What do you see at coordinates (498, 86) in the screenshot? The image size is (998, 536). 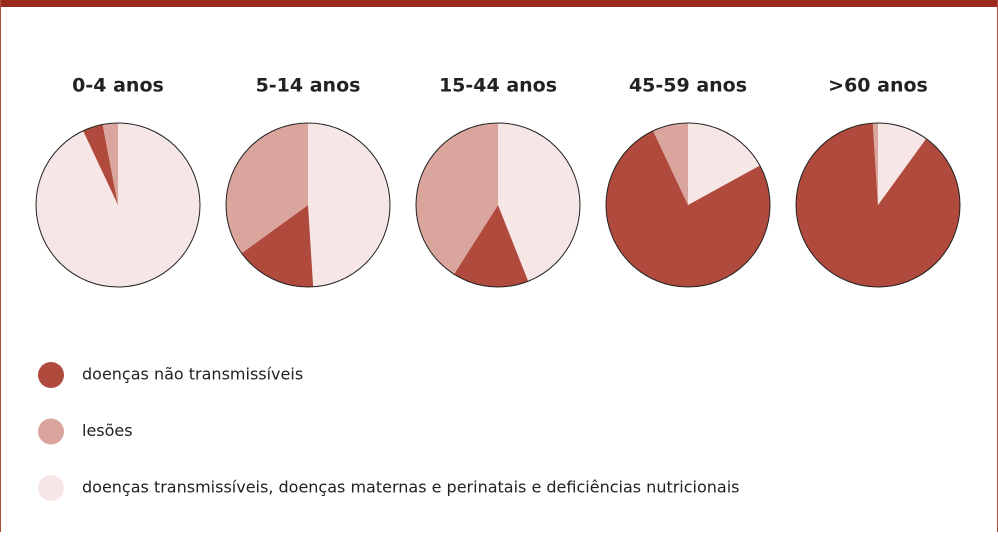 I see `pie-title: 15-44 anos` at bounding box center [498, 86].